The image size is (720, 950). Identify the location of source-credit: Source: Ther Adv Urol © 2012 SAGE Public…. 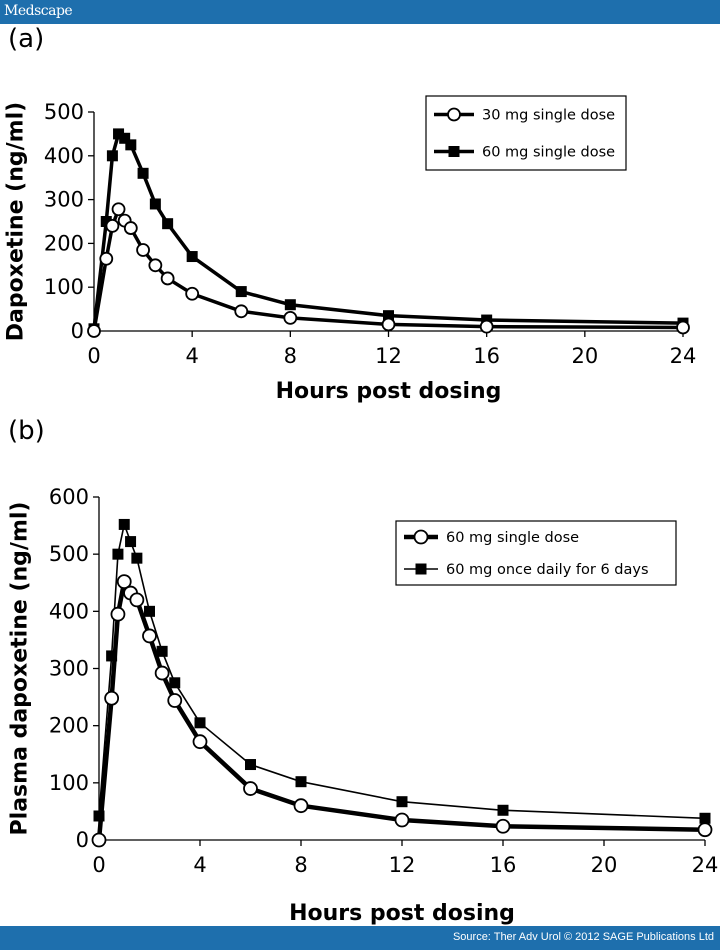
(583, 937).